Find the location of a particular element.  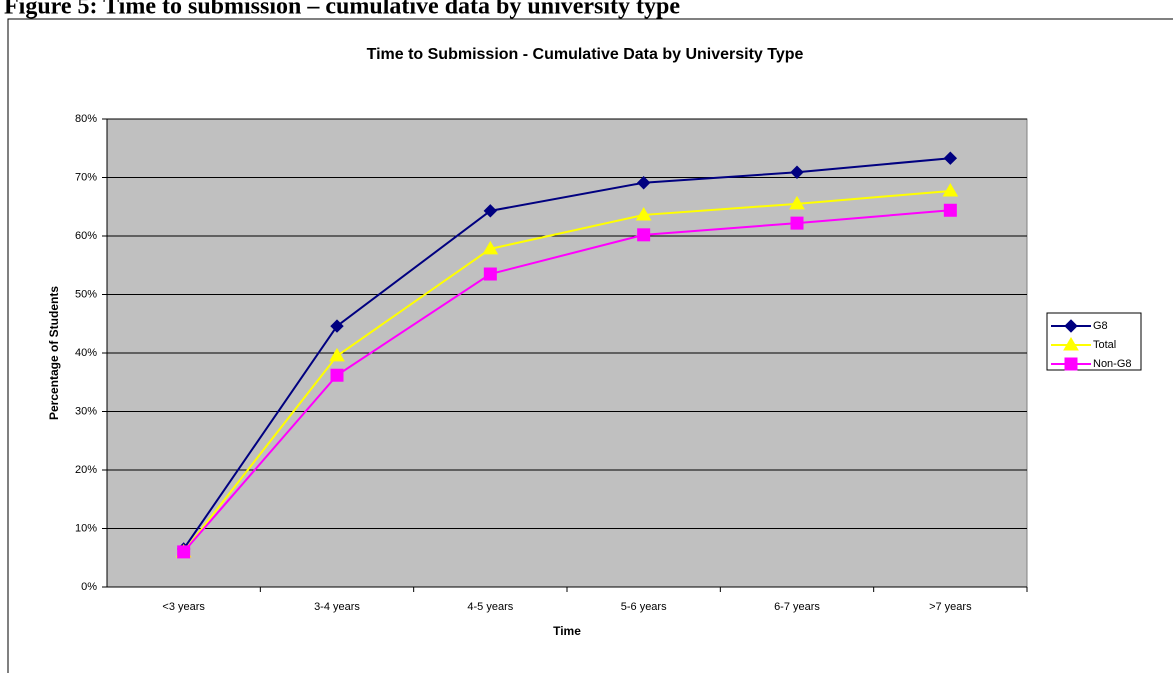

x-tick-label: <3 years is located at coordinates (183, 607).